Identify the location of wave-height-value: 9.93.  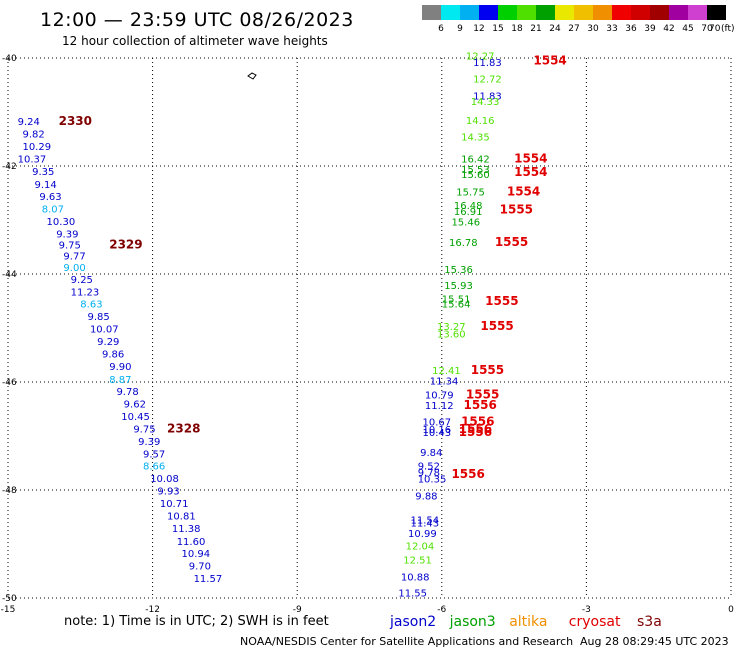
(168, 492).